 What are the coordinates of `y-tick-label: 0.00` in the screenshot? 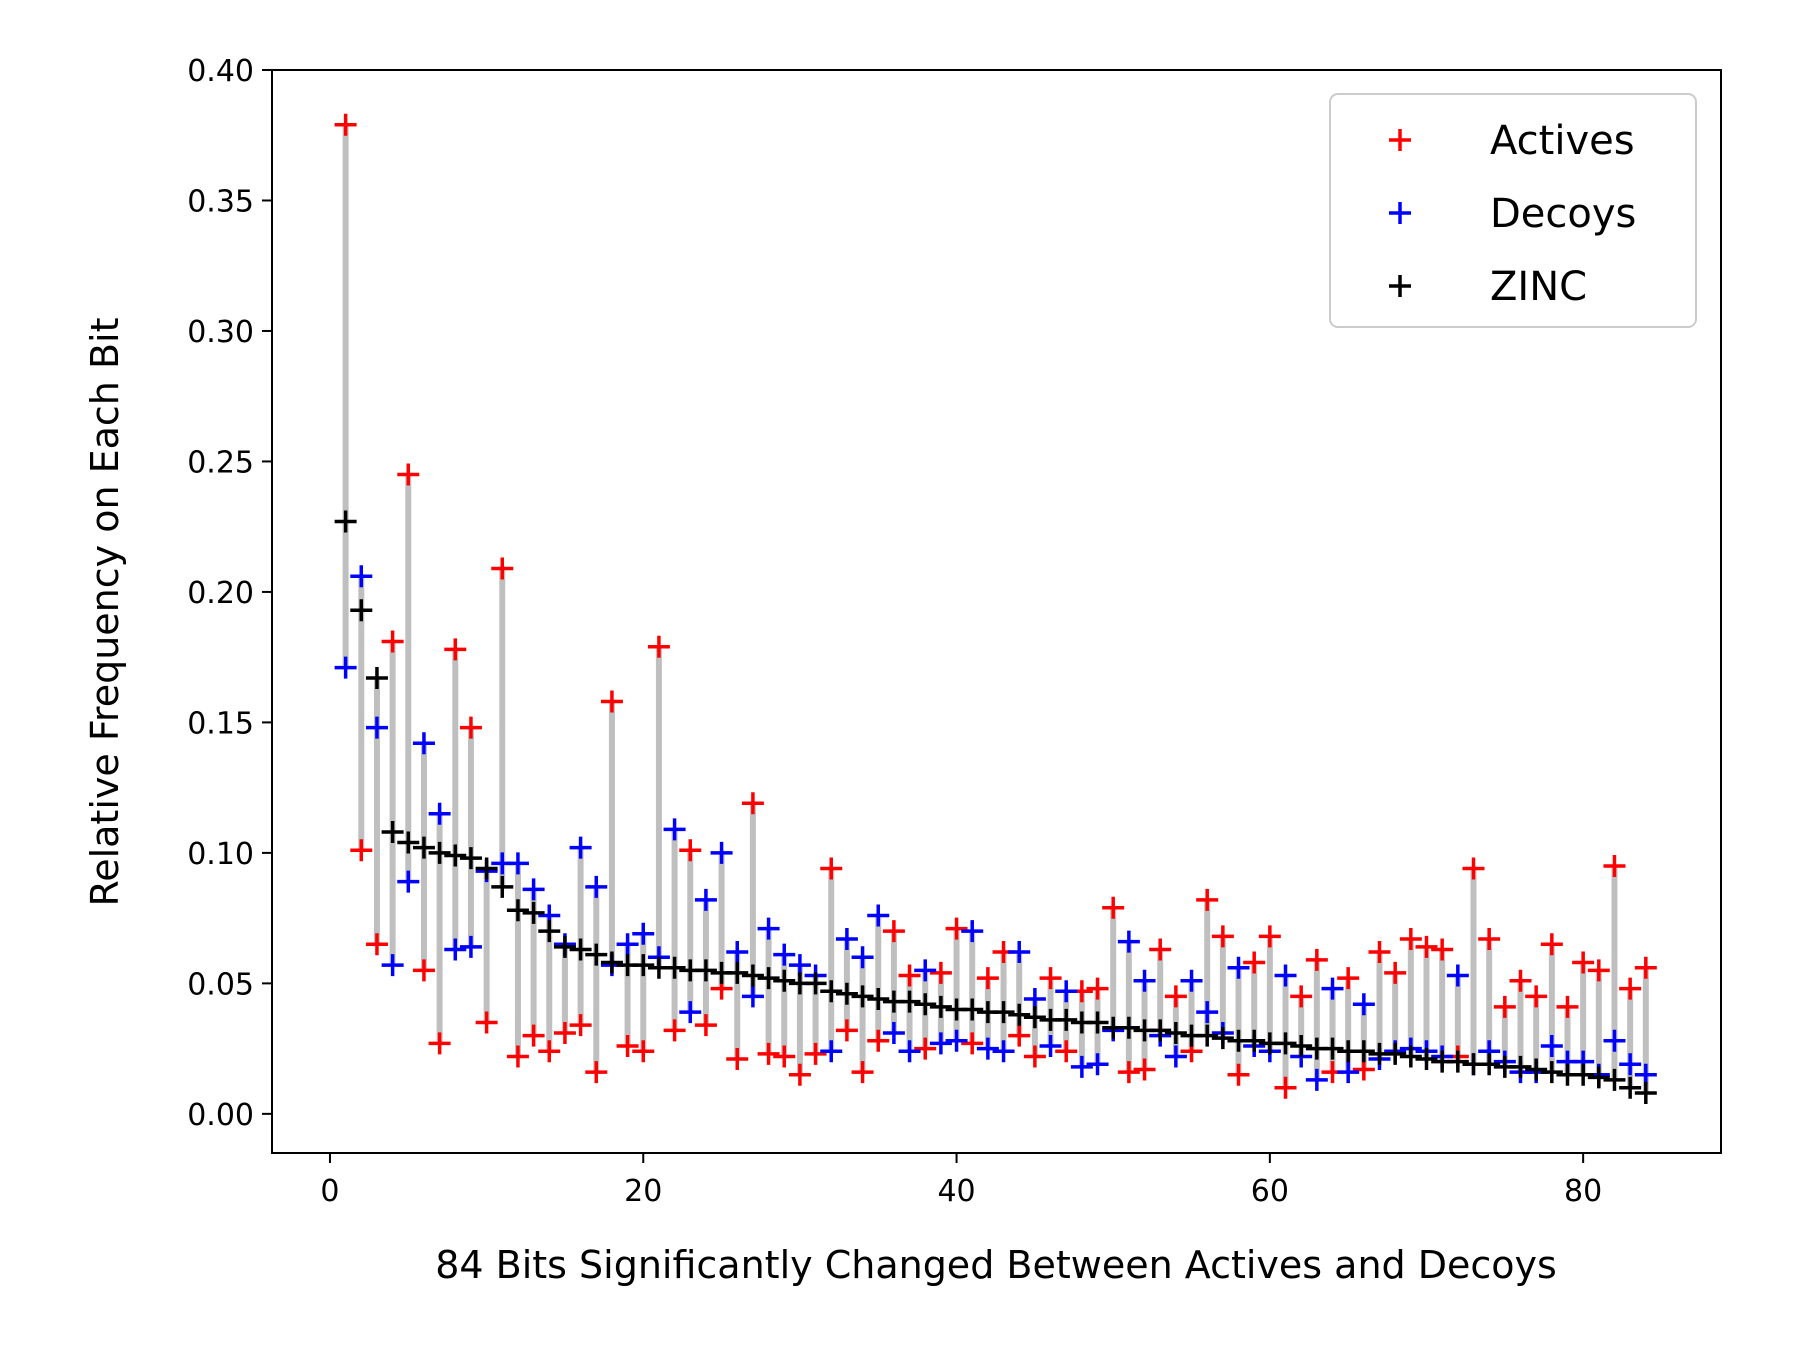 It's located at (220, 1115).